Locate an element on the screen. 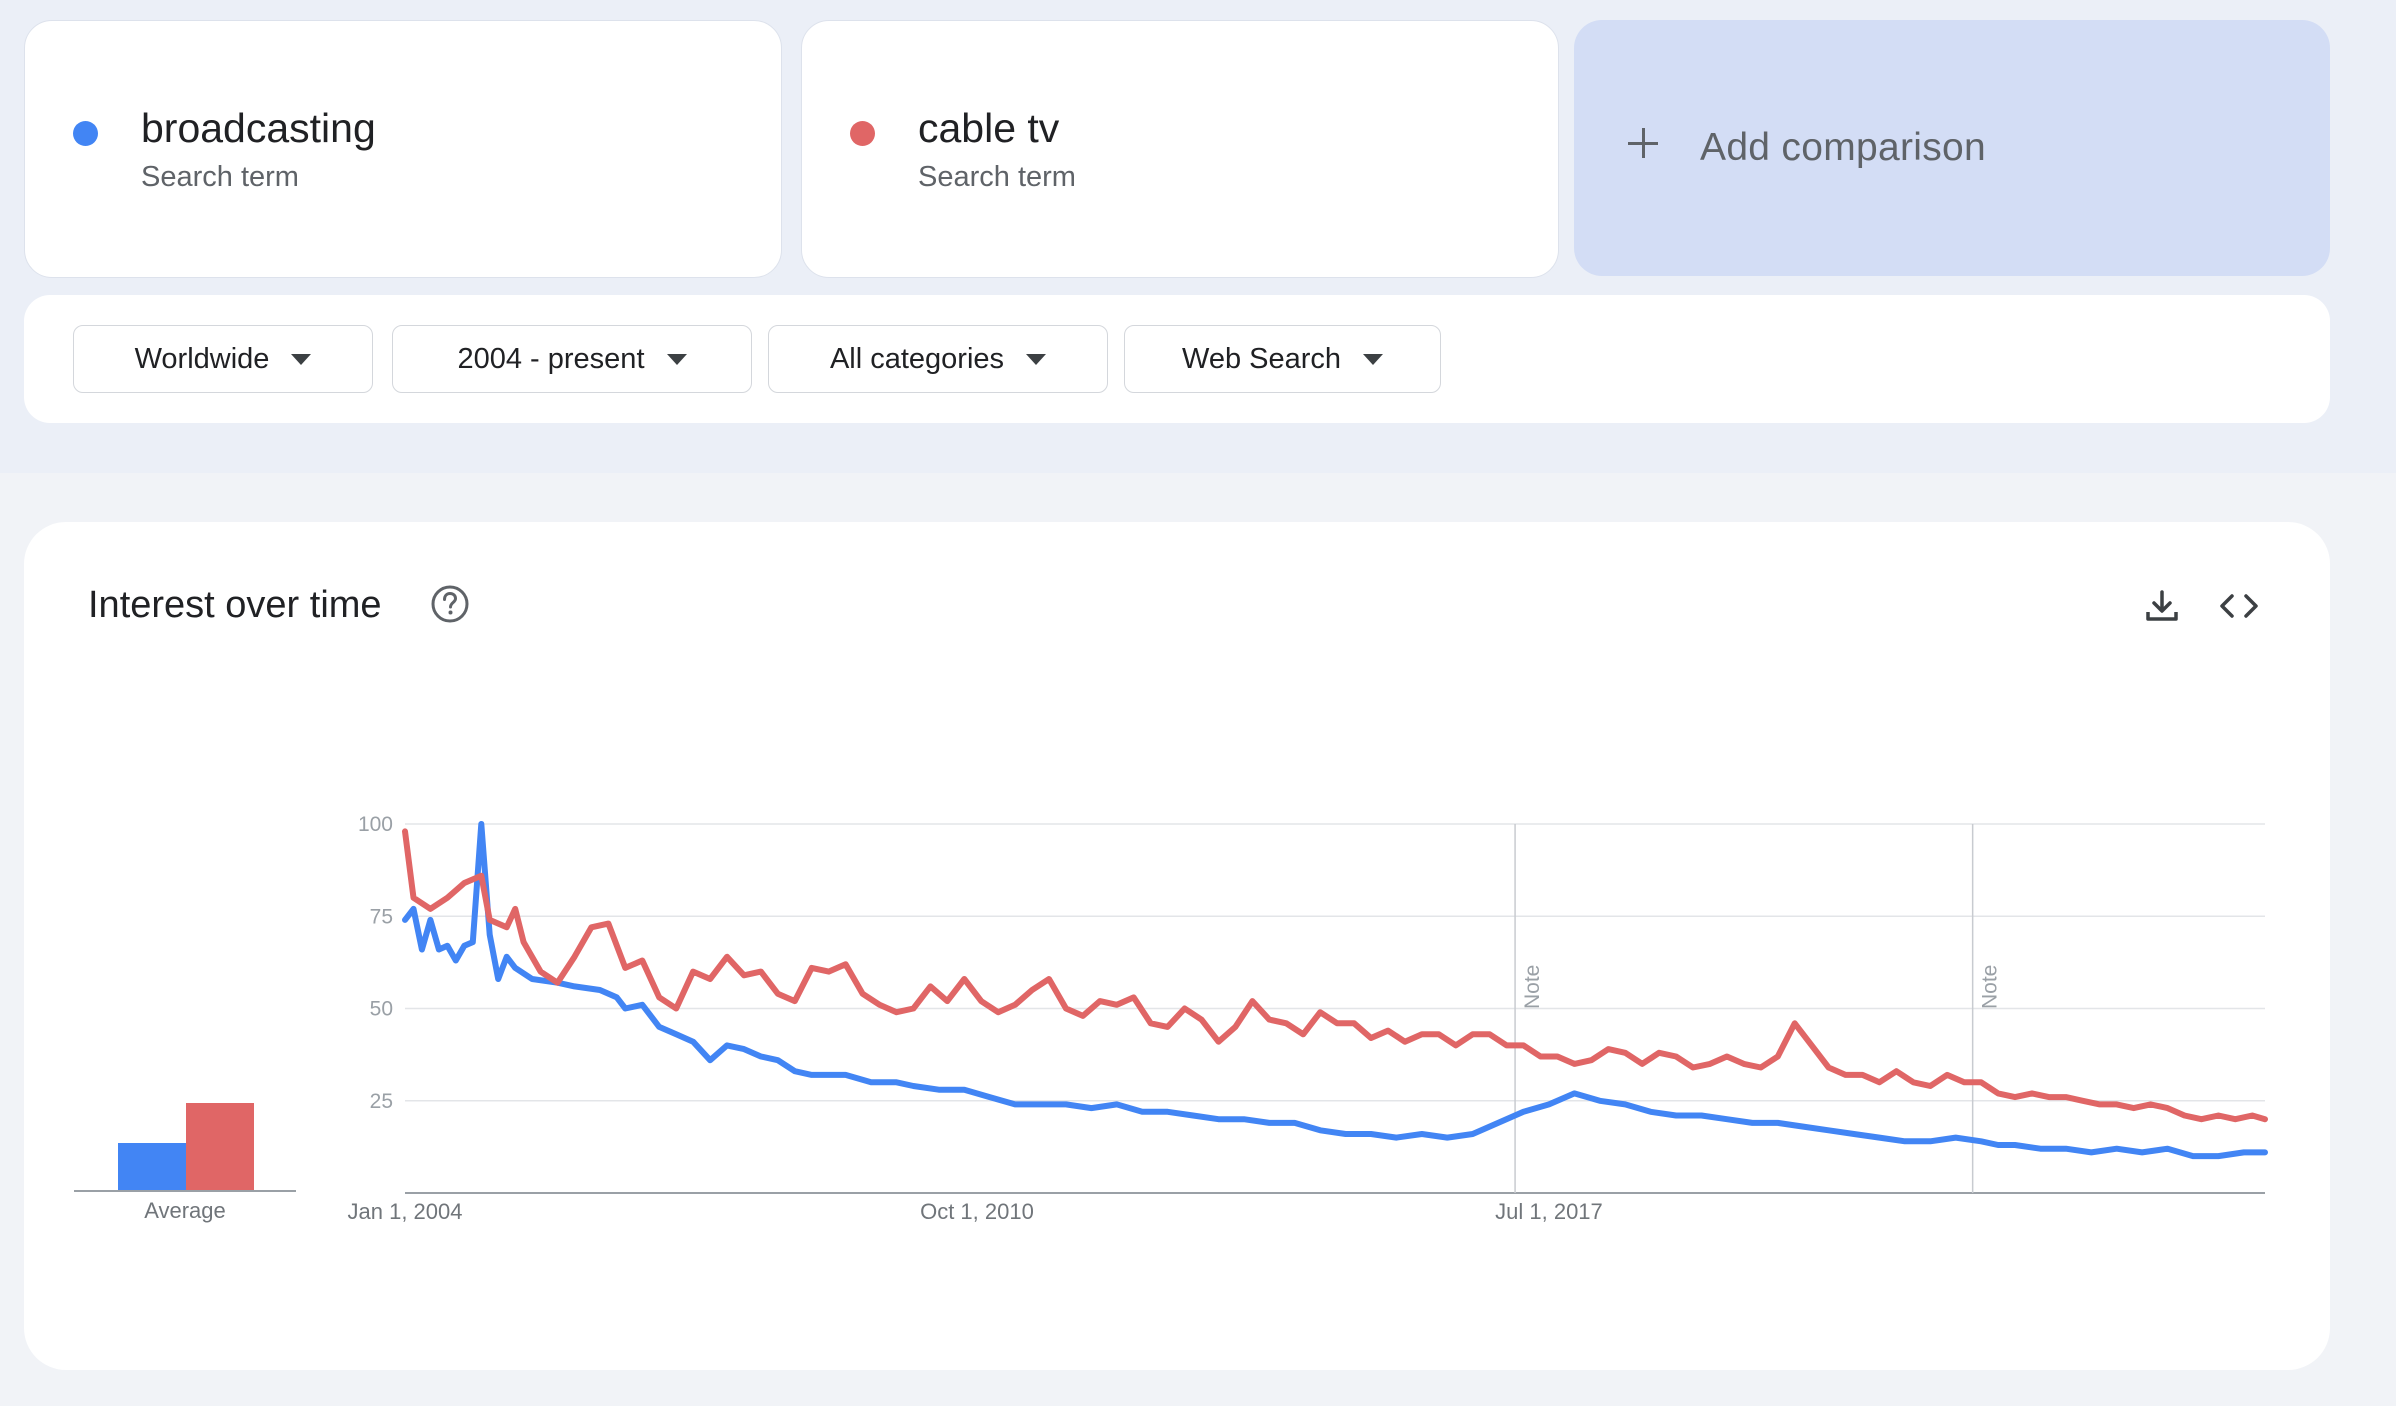 The height and width of the screenshot is (1406, 2396). region-label: Worldwide is located at coordinates (202, 358).